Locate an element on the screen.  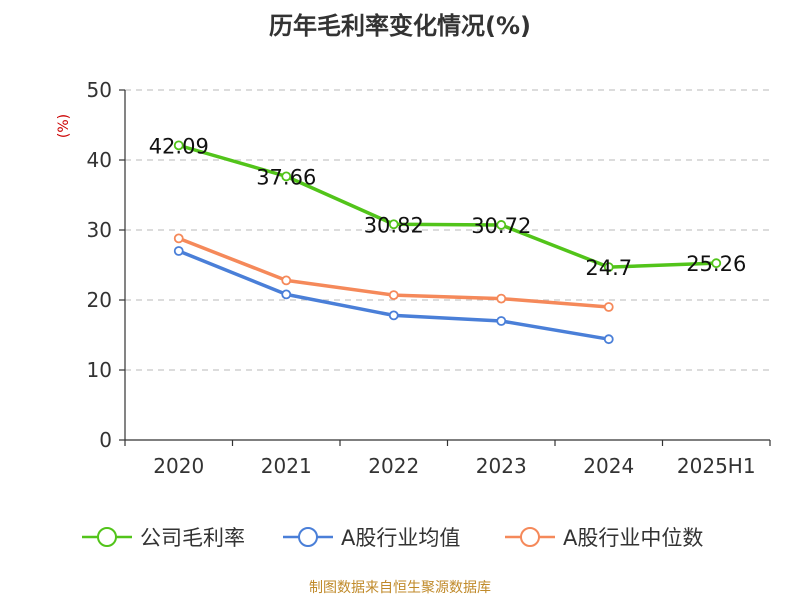
series-2-point-2020 is located at coordinates (178, 238).